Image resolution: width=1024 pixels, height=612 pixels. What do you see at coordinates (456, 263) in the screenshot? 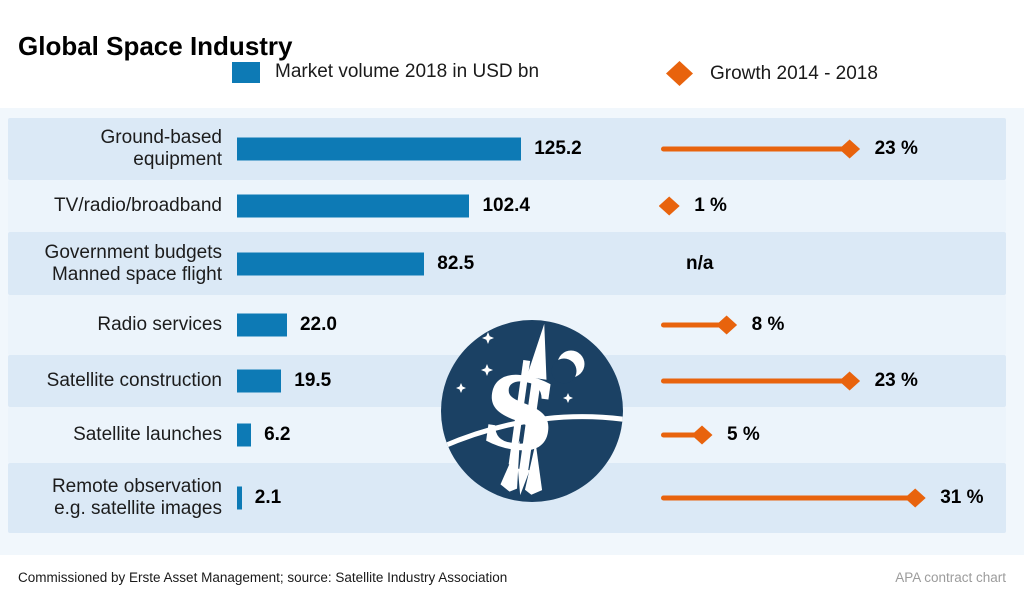
I see `market-volume-value: 82.5` at bounding box center [456, 263].